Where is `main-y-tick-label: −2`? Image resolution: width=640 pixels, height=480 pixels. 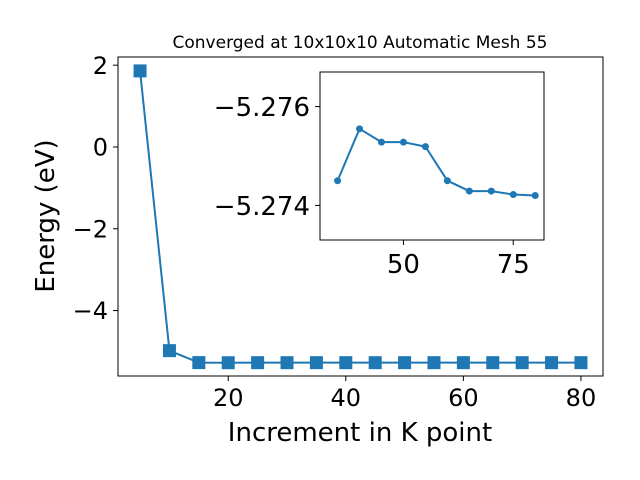 main-y-tick-label: −2 is located at coordinates (90, 229).